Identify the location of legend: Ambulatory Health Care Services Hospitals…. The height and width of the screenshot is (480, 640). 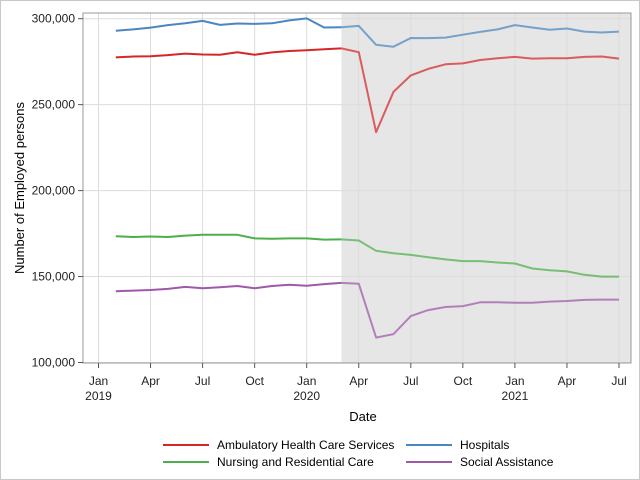
(358, 453).